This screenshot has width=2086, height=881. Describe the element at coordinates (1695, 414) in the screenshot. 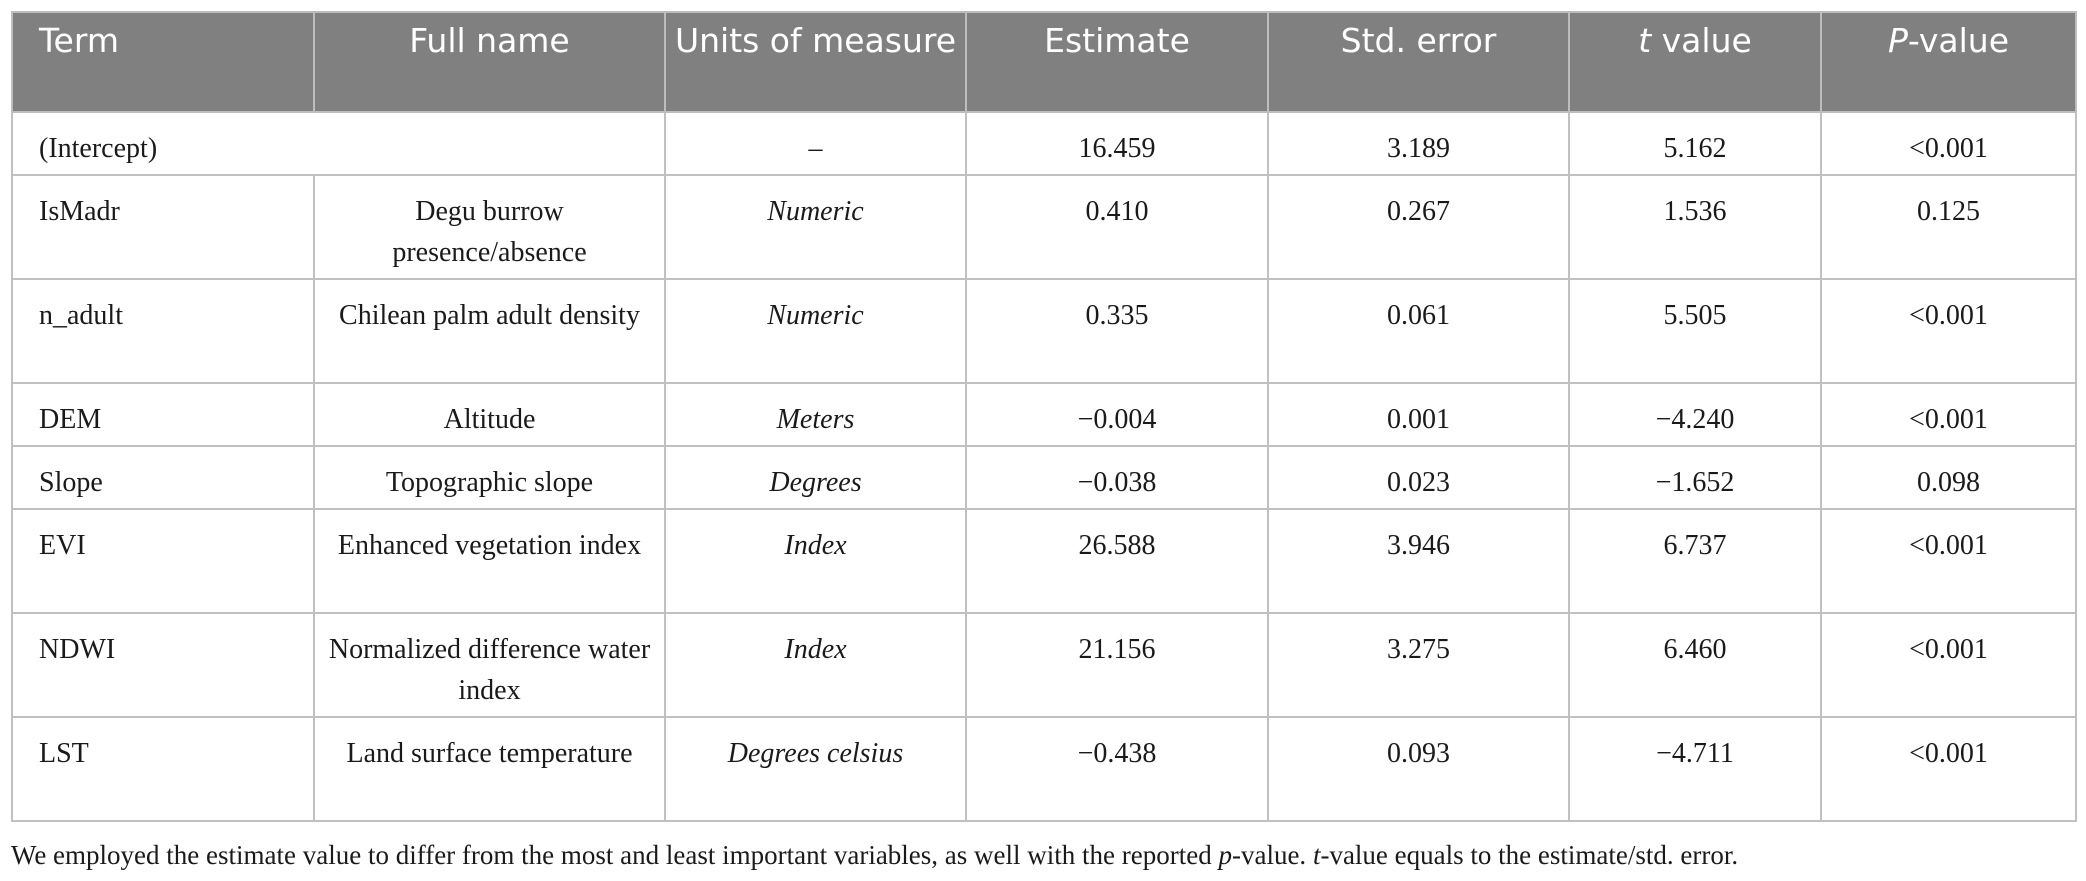

I see `cell-t-value: −4.240` at that location.